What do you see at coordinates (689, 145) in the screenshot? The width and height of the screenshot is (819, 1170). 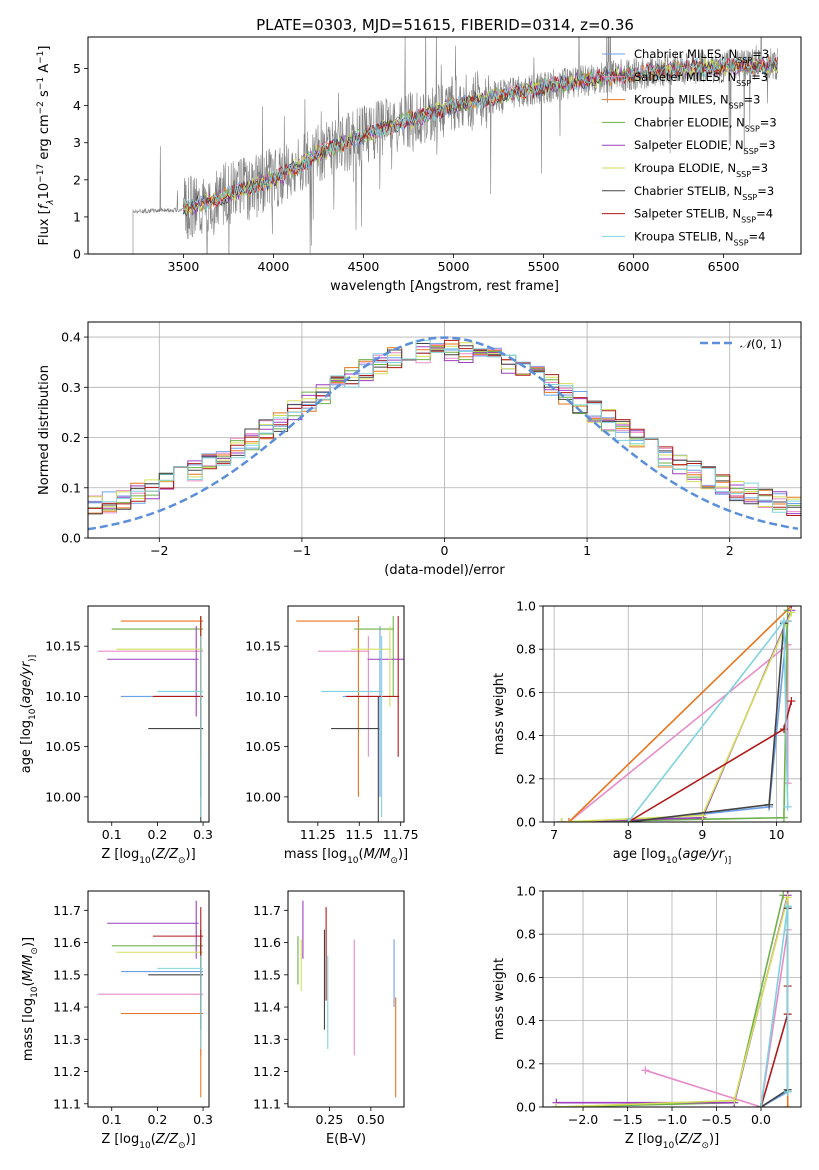 I see `legend-text: Salpeter ELODIE, N` at bounding box center [689, 145].